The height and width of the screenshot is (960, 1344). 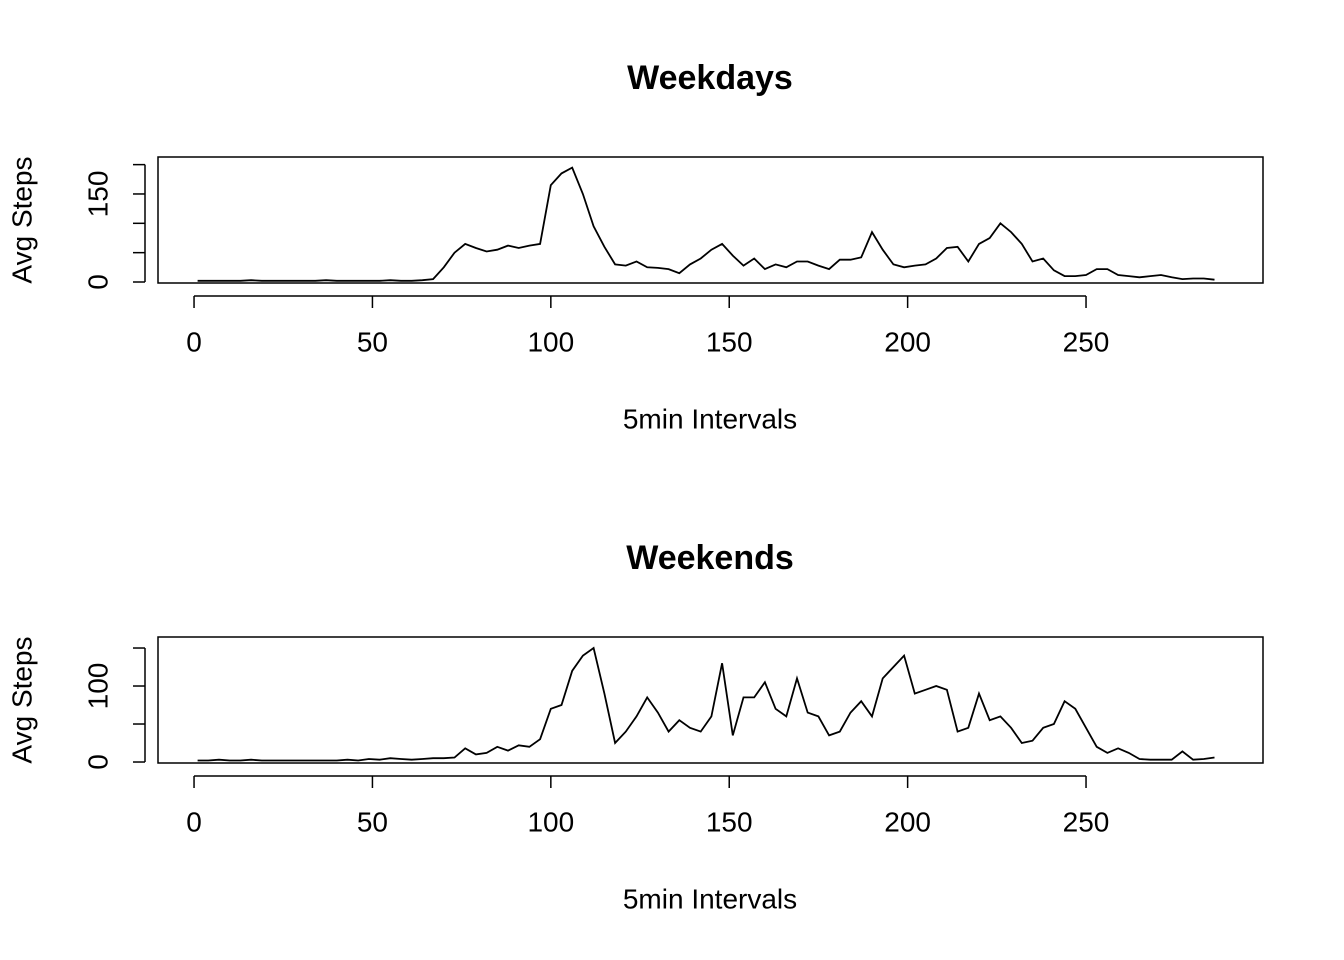 What do you see at coordinates (97, 686) in the screenshot?
I see `y-tick-label: 100` at bounding box center [97, 686].